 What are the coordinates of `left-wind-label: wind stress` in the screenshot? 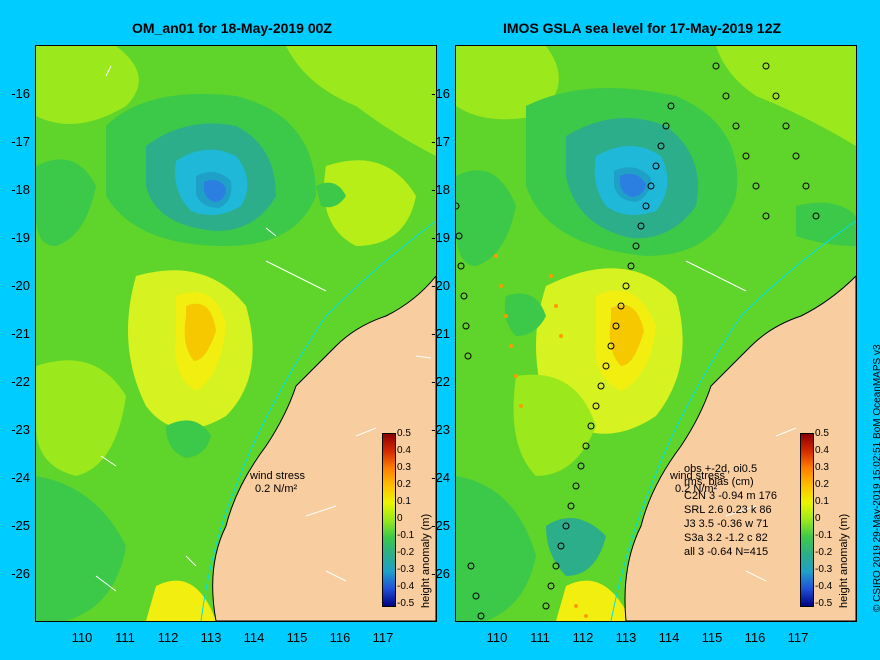 It's located at (278, 476).